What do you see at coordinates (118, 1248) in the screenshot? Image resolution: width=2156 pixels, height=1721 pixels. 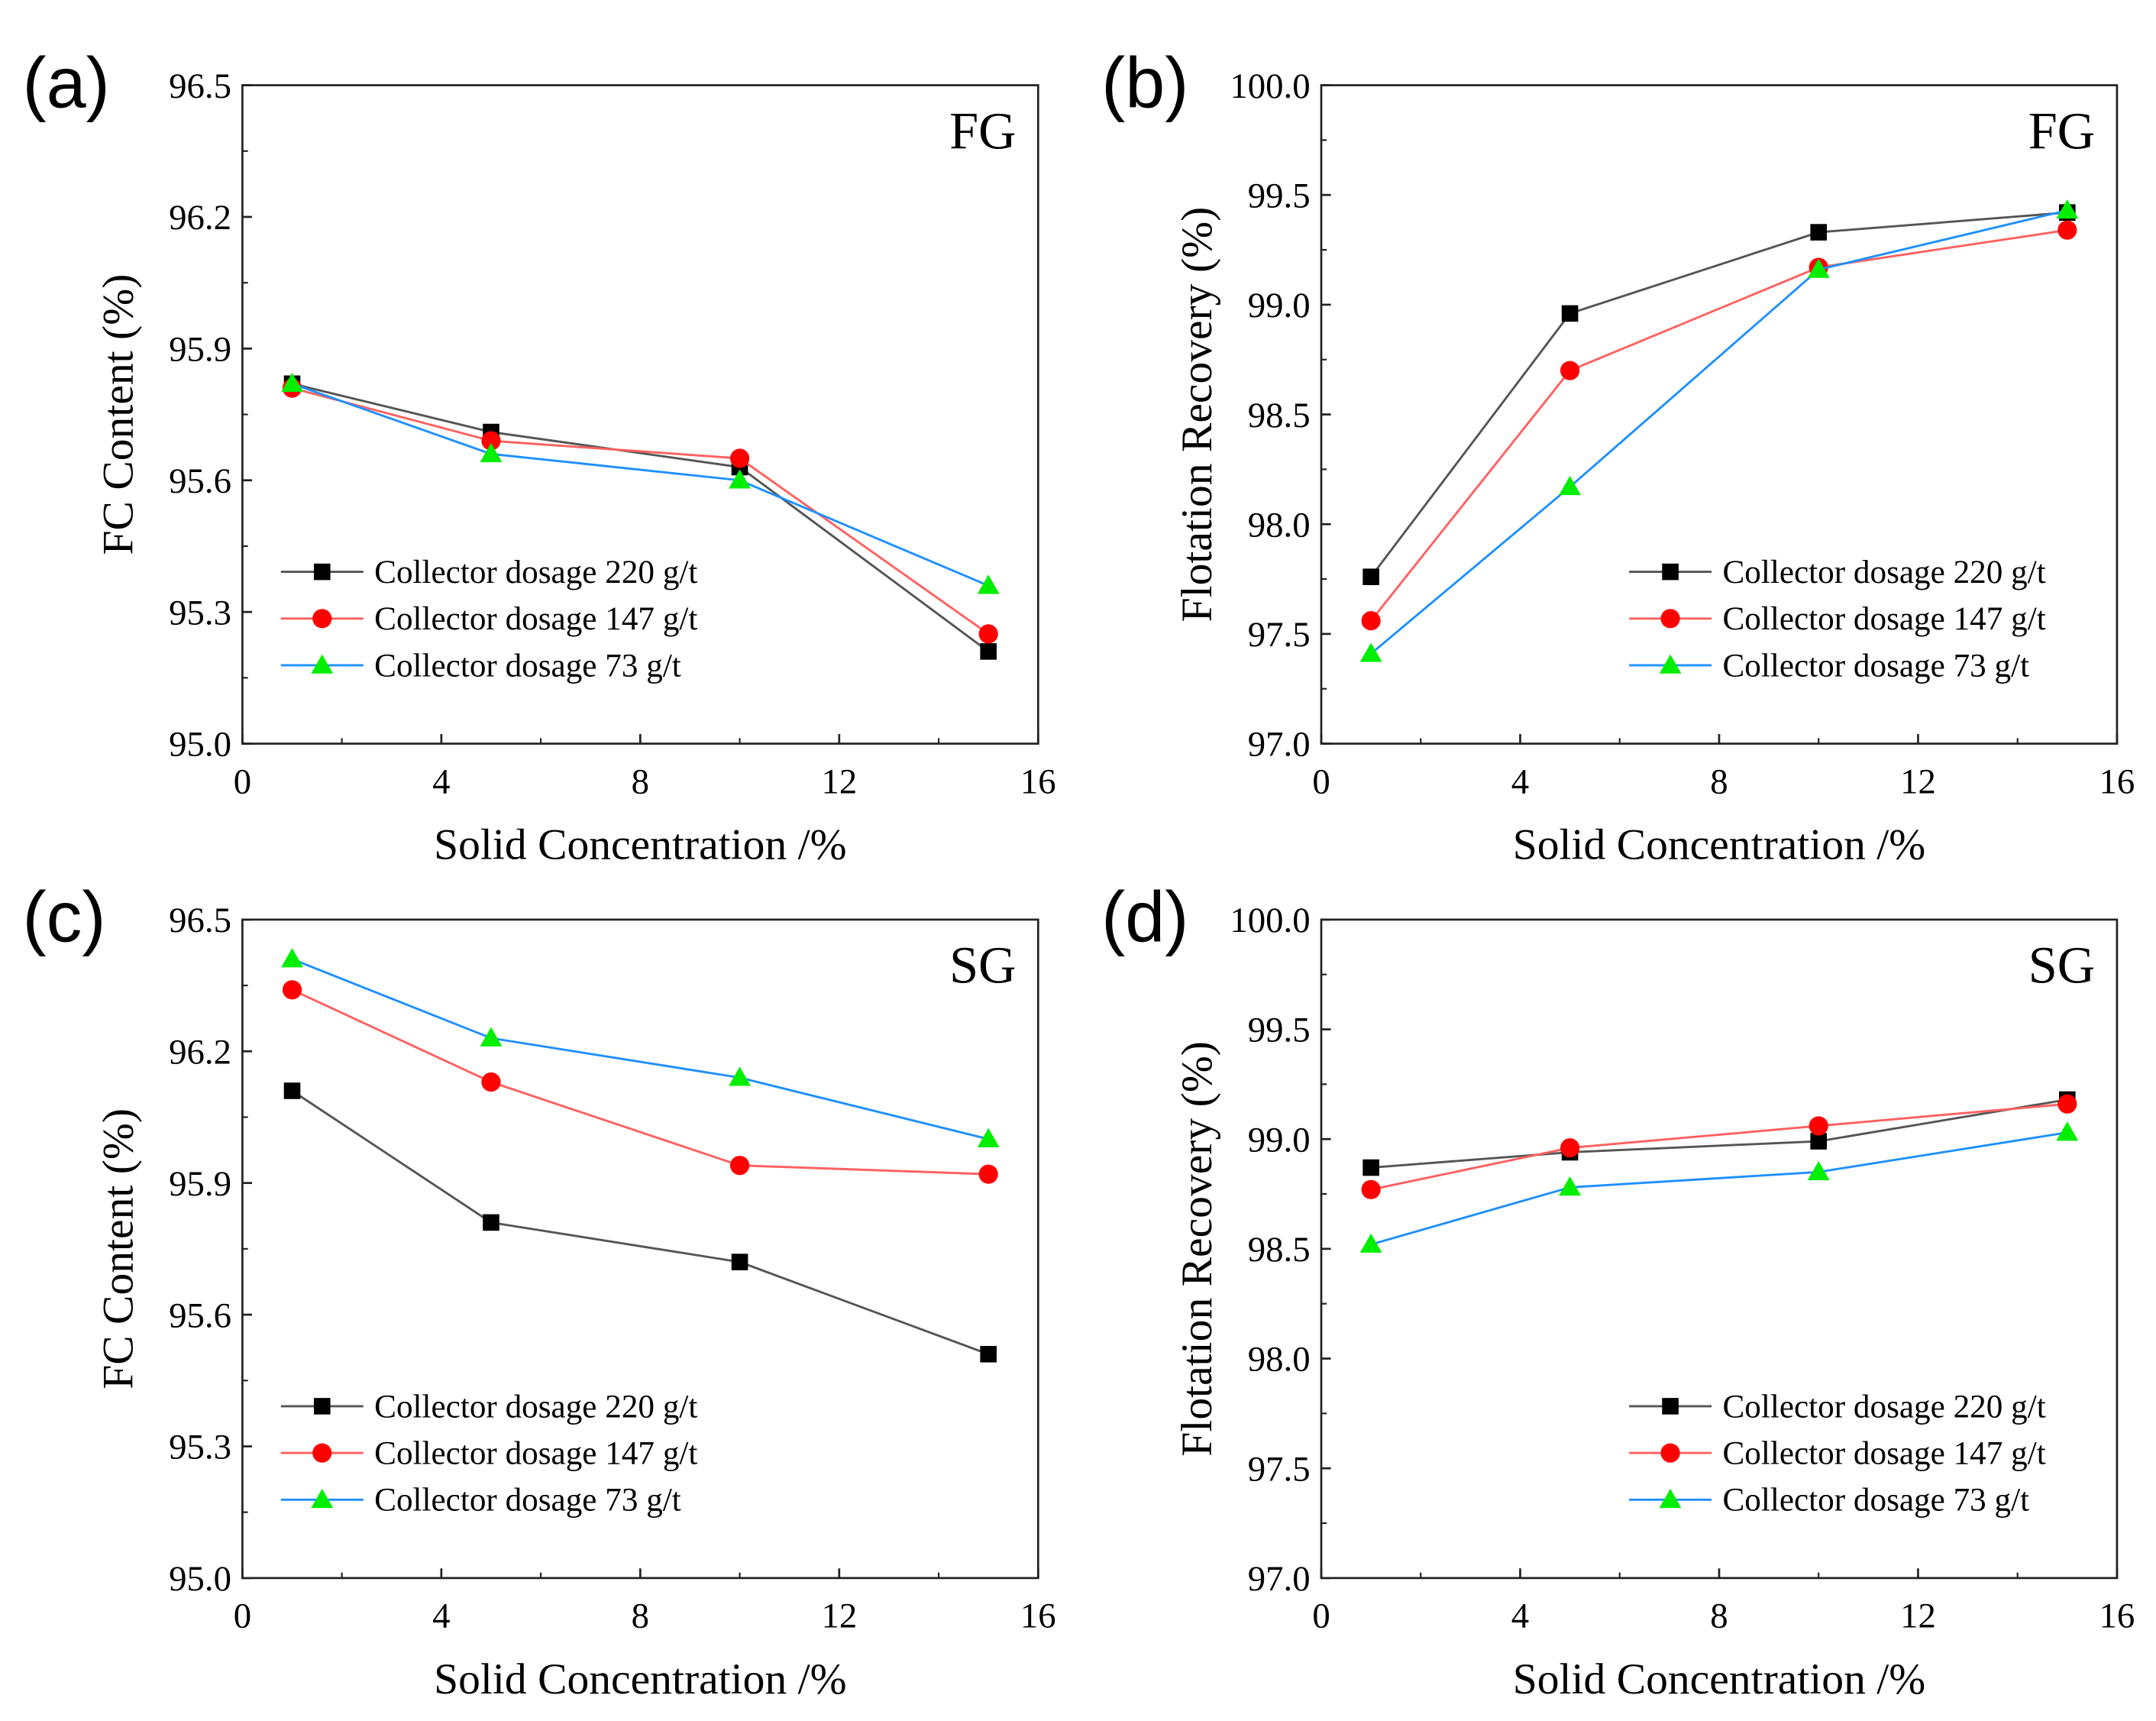 I see `y-axis-label: FC Content (%)` at bounding box center [118, 1248].